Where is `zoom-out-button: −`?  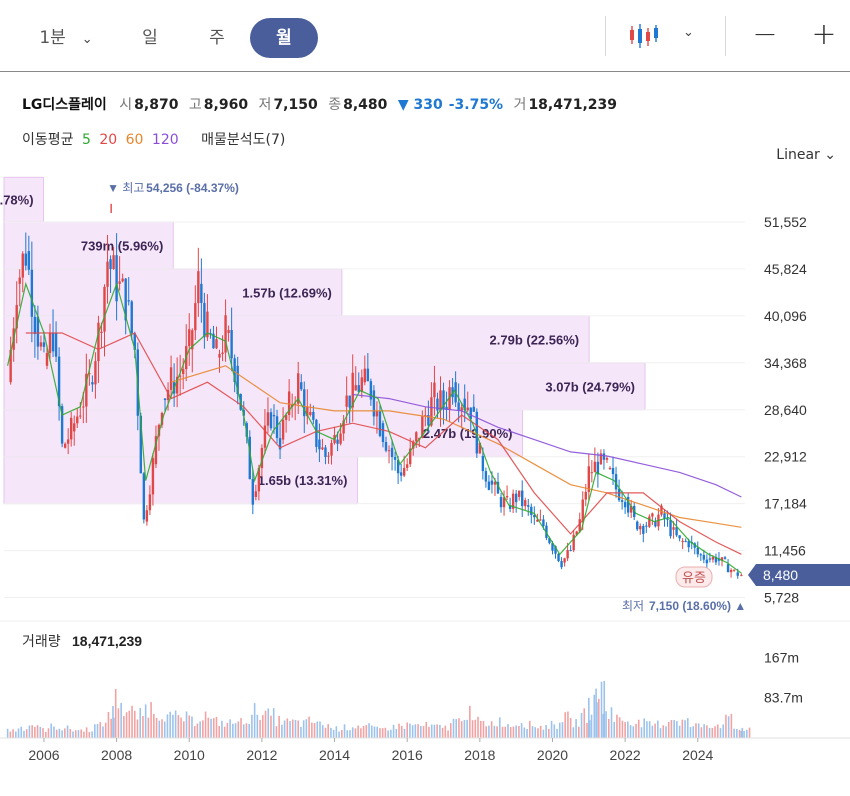 zoom-out-button: − is located at coordinates (765, 34).